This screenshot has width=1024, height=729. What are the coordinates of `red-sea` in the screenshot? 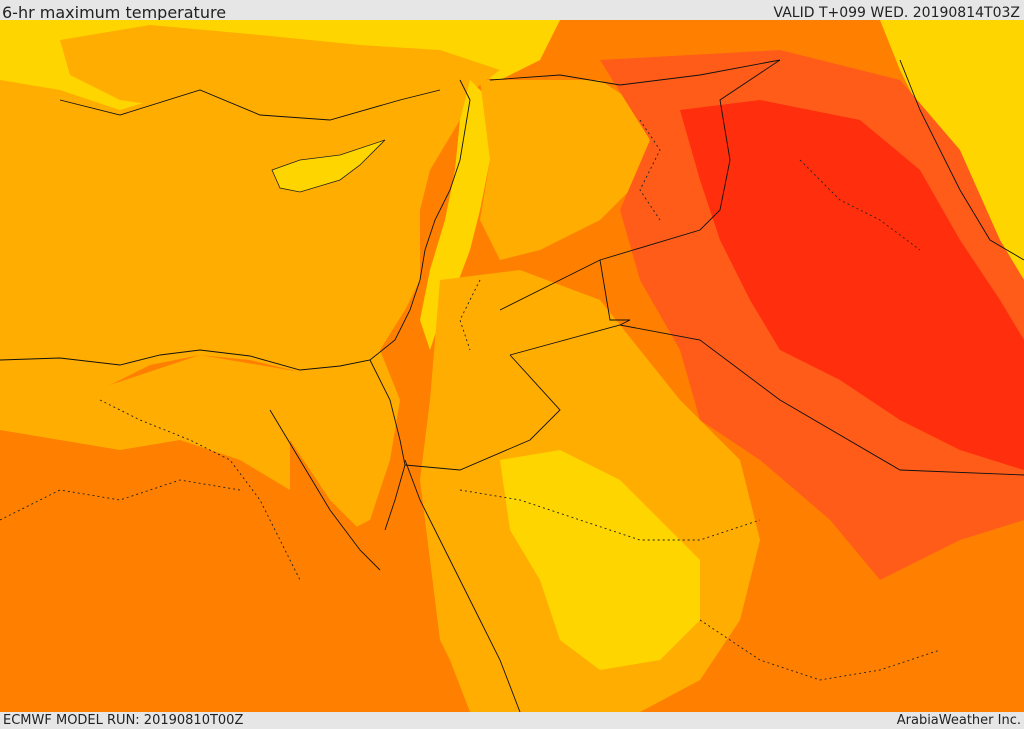 It's located at (380, 576).